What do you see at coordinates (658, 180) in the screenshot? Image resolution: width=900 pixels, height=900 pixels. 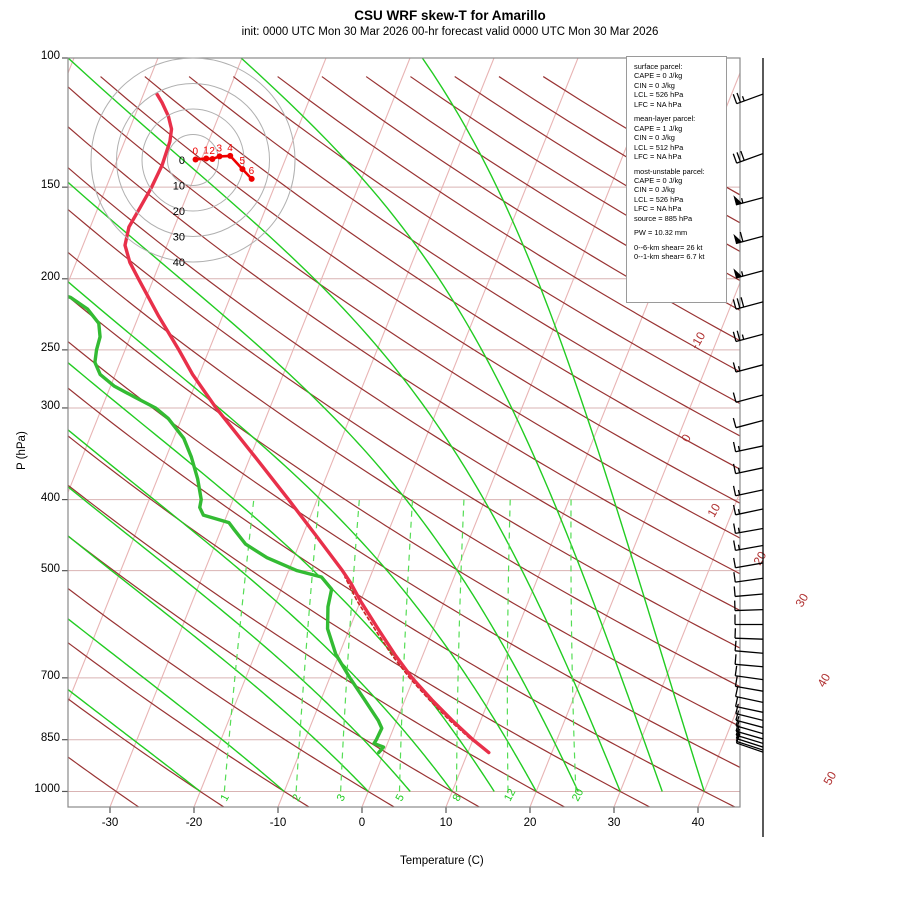 I see `most-unstable-cape: CAPE = 0 J/kg` at bounding box center [658, 180].